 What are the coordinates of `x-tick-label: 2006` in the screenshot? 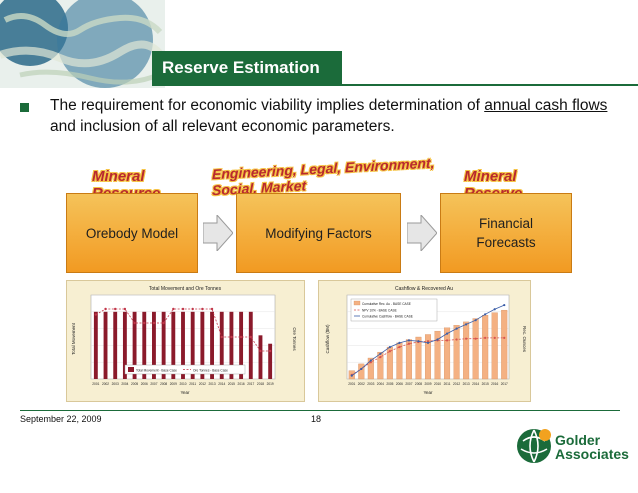 It's located at (399, 384).